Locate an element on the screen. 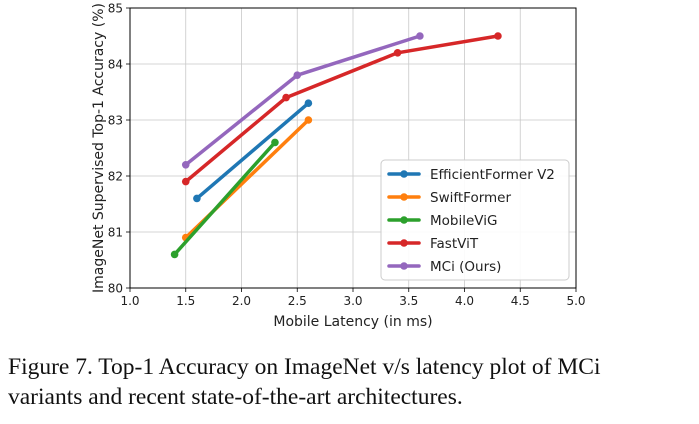 The width and height of the screenshot is (699, 424). series-efficientformer-v2 is located at coordinates (253, 151).